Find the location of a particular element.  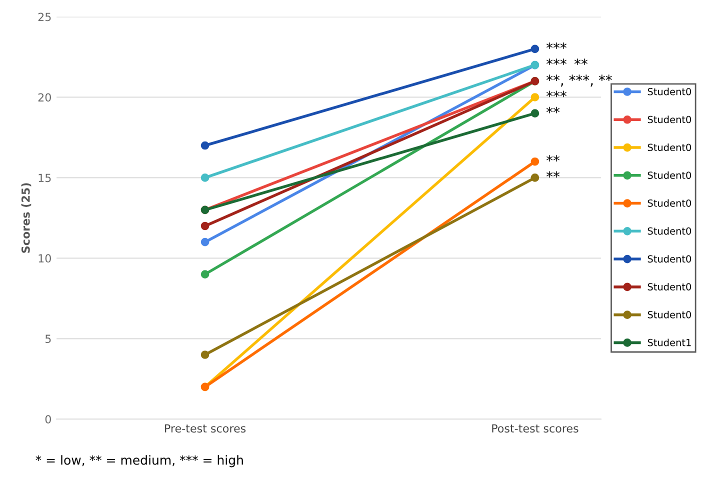

x-tick-label: Pre-test scores is located at coordinates (205, 428).